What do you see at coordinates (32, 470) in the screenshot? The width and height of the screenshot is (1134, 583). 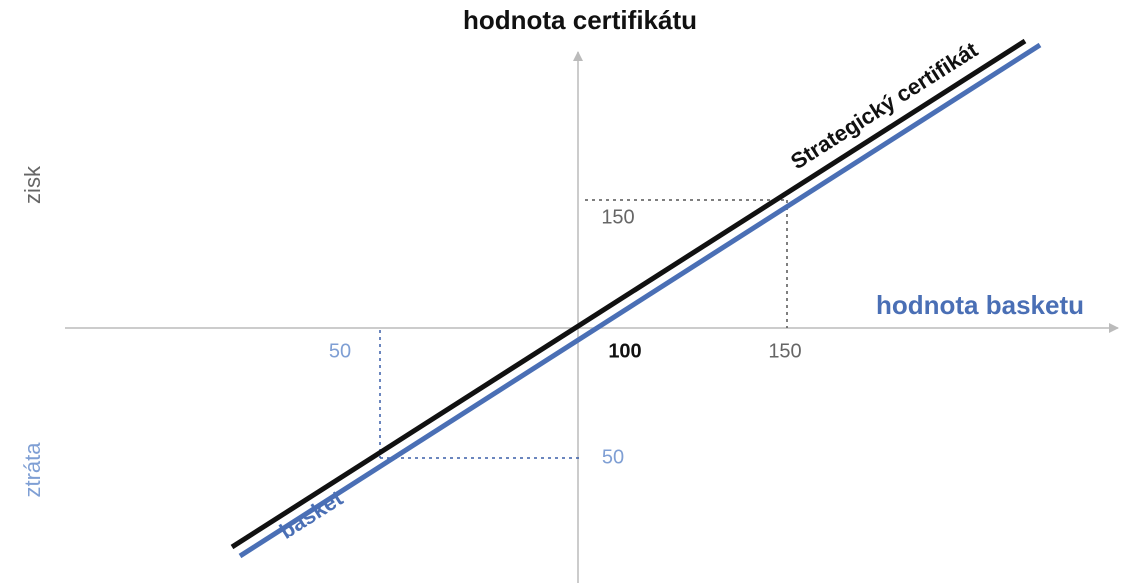 I see `loss-label: ztráta` at bounding box center [32, 470].